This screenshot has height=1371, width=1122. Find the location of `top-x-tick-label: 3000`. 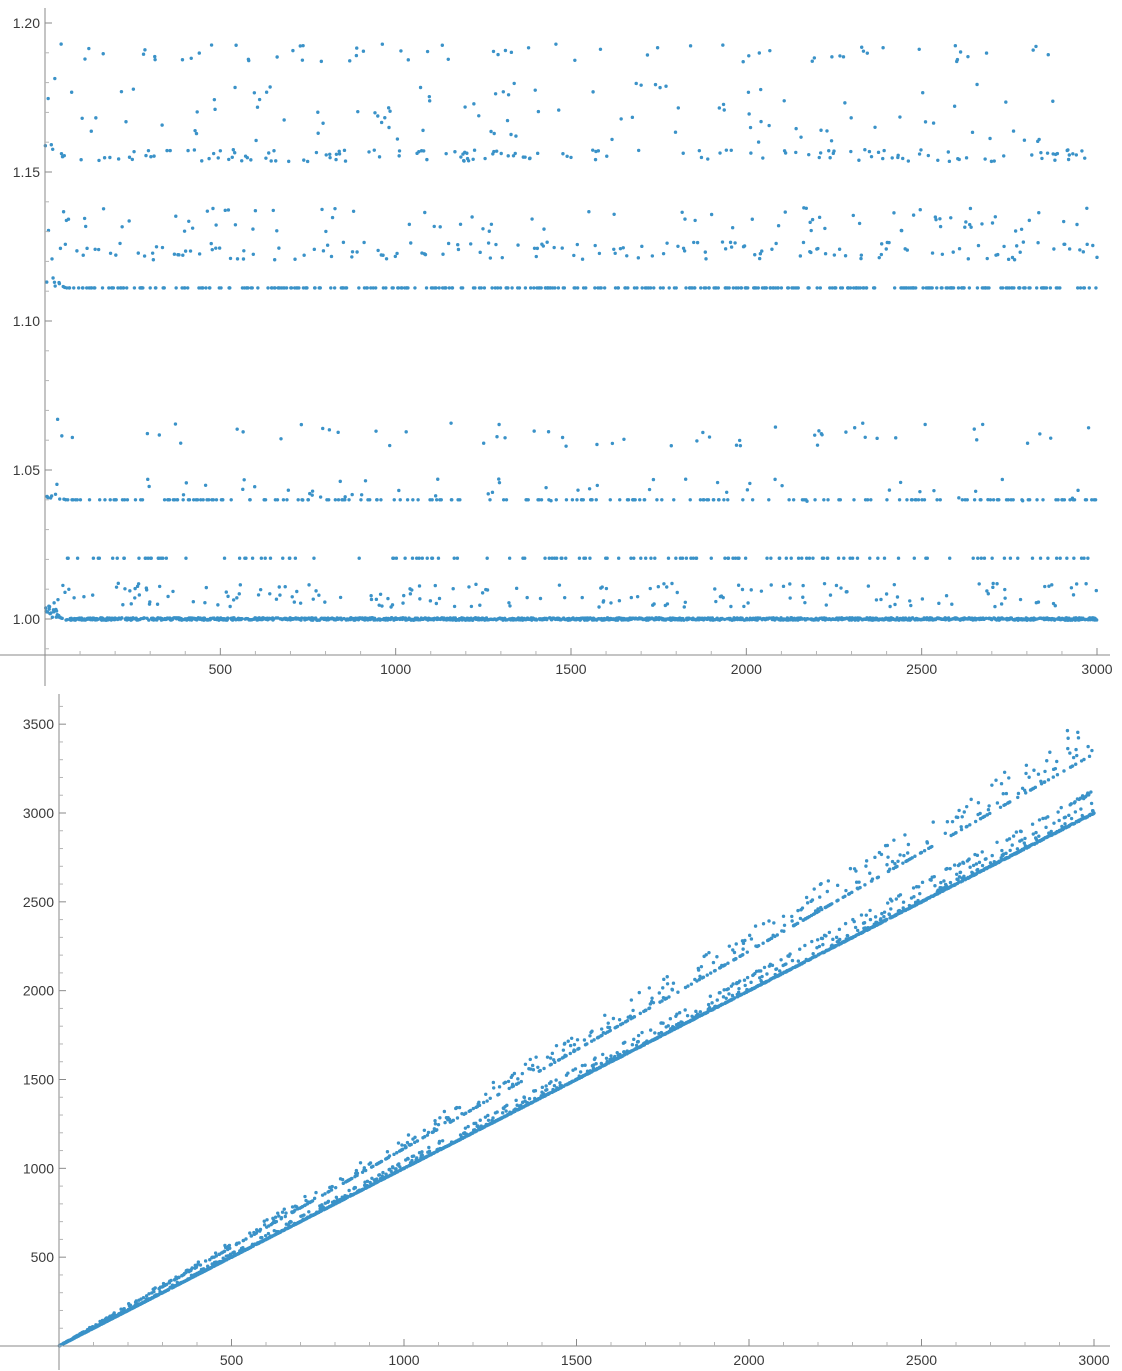

top-x-tick-label: 3000 is located at coordinates (1096, 669).